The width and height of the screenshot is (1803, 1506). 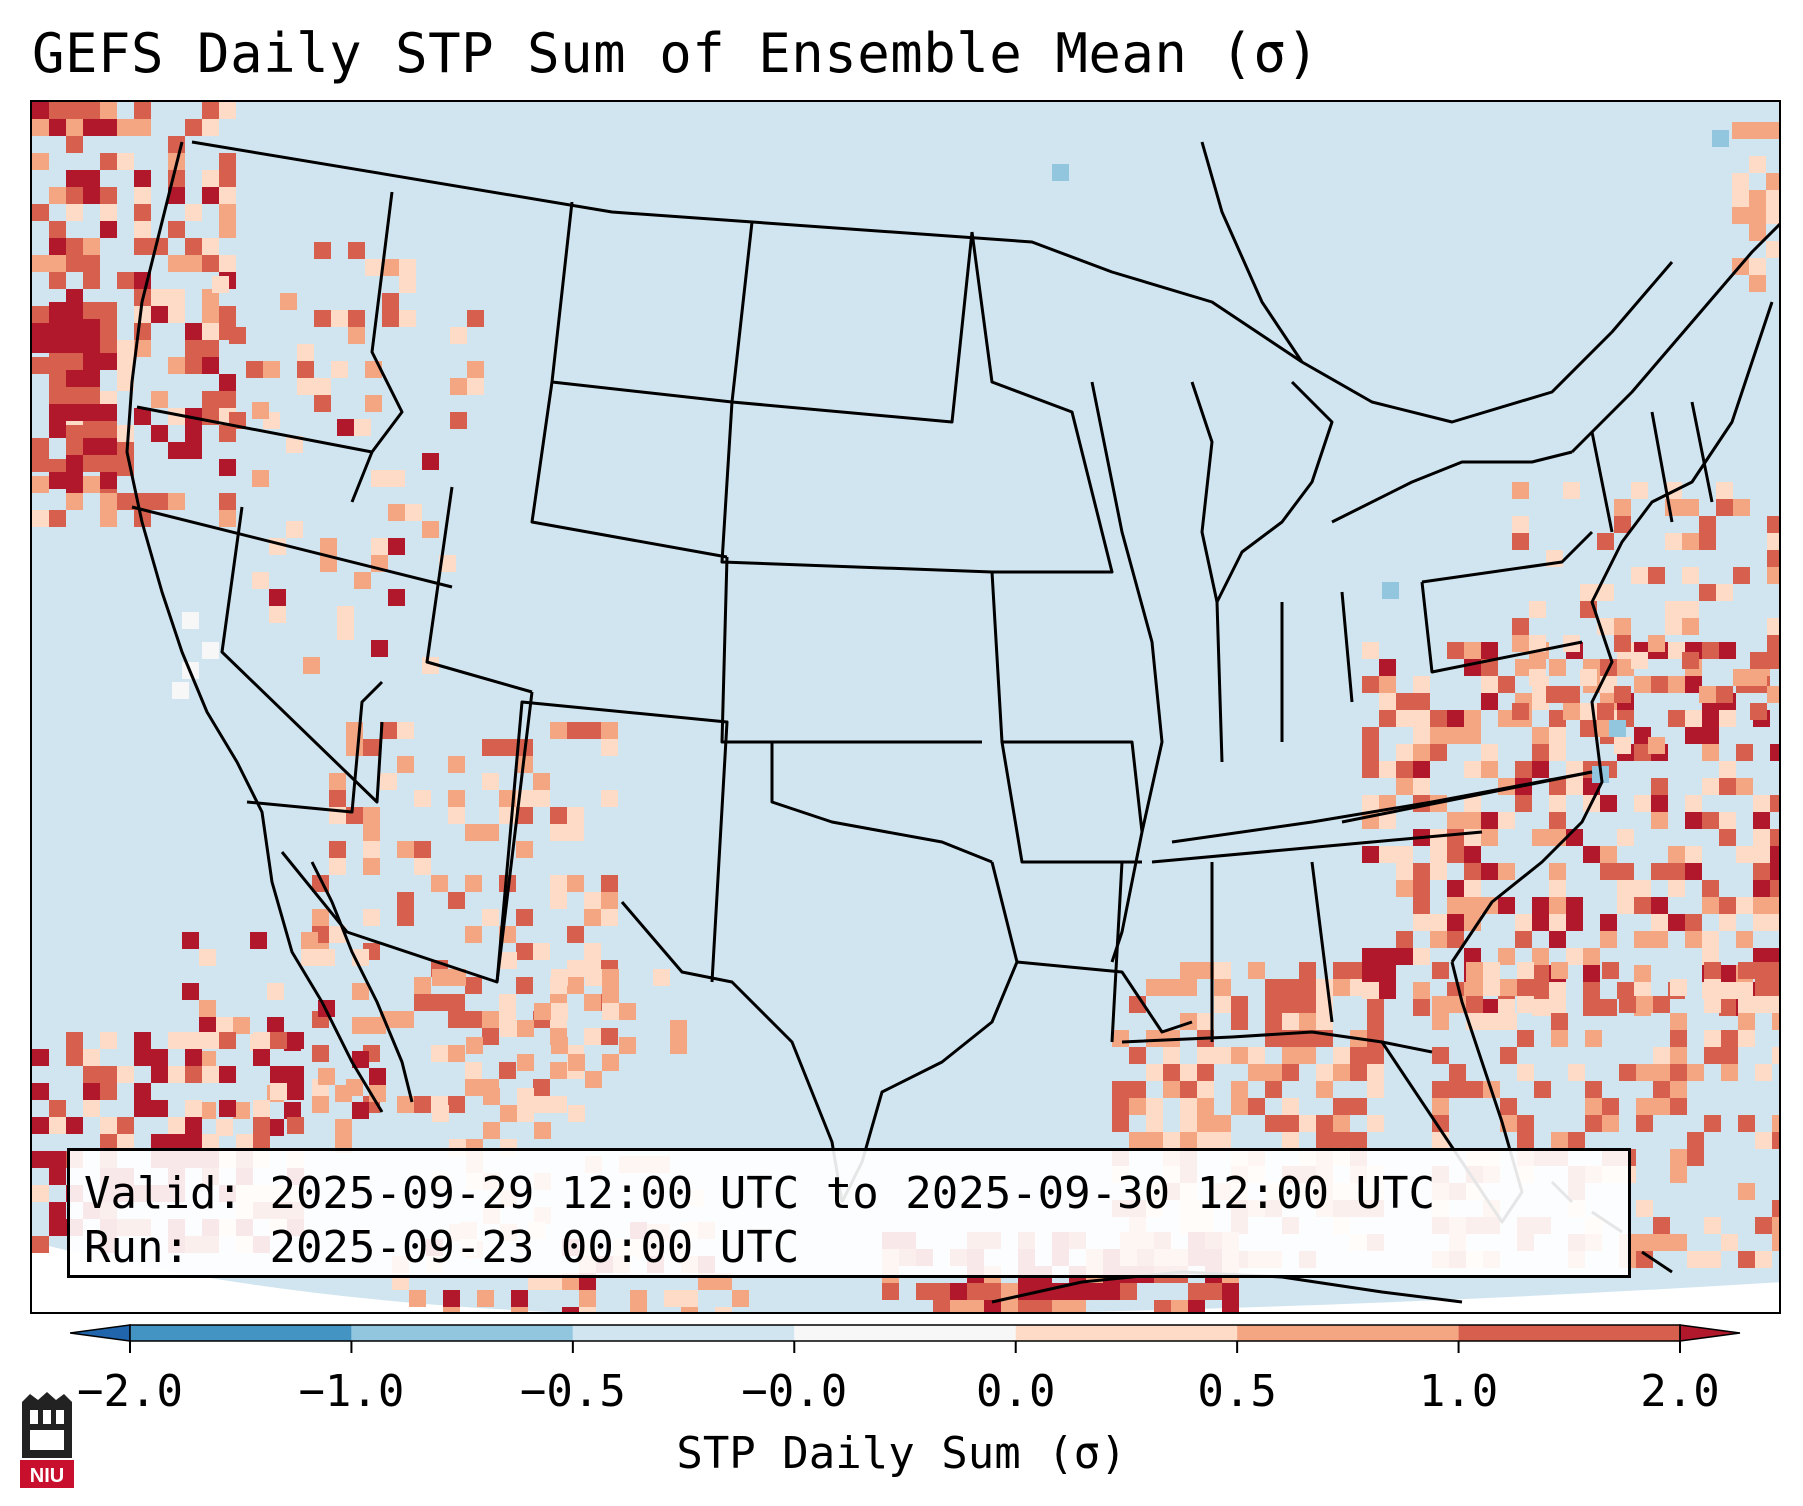 I want to click on nm-tx-border, so click(x=612, y=841).